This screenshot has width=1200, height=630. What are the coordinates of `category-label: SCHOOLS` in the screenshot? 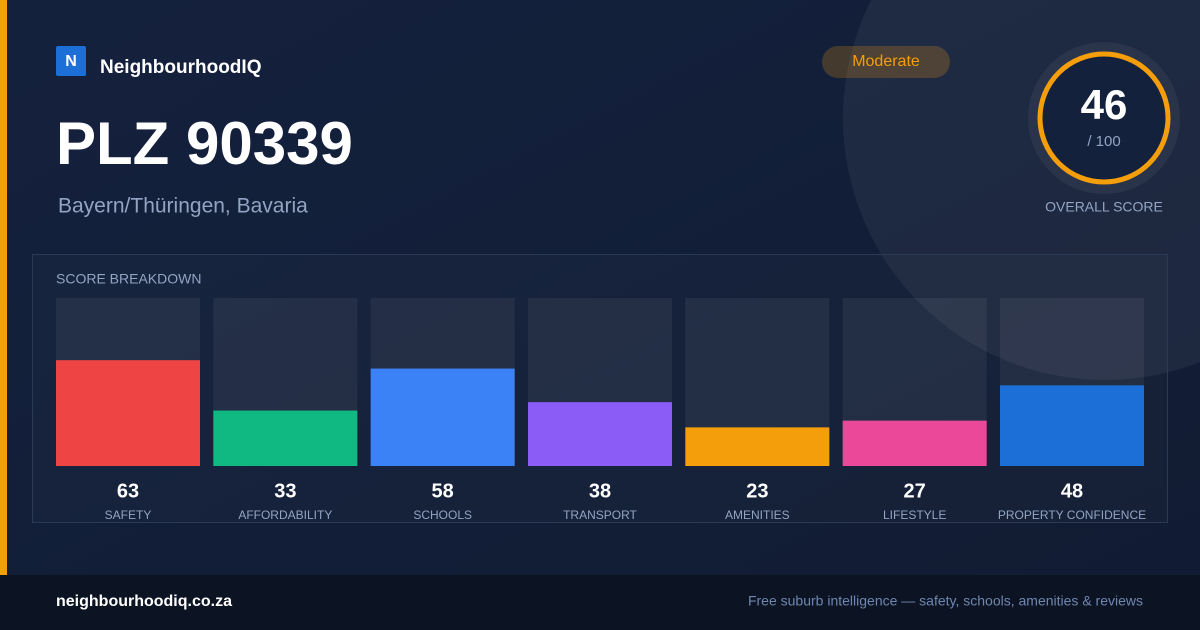 It's located at (442, 515).